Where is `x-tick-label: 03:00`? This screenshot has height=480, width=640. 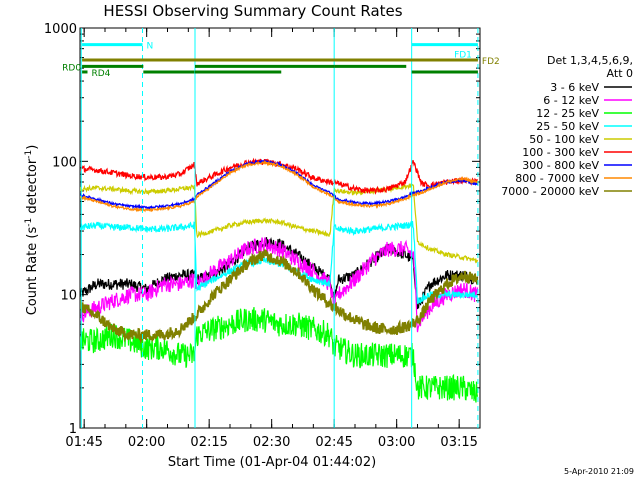
x-tick-label: 03:00 is located at coordinates (396, 442).